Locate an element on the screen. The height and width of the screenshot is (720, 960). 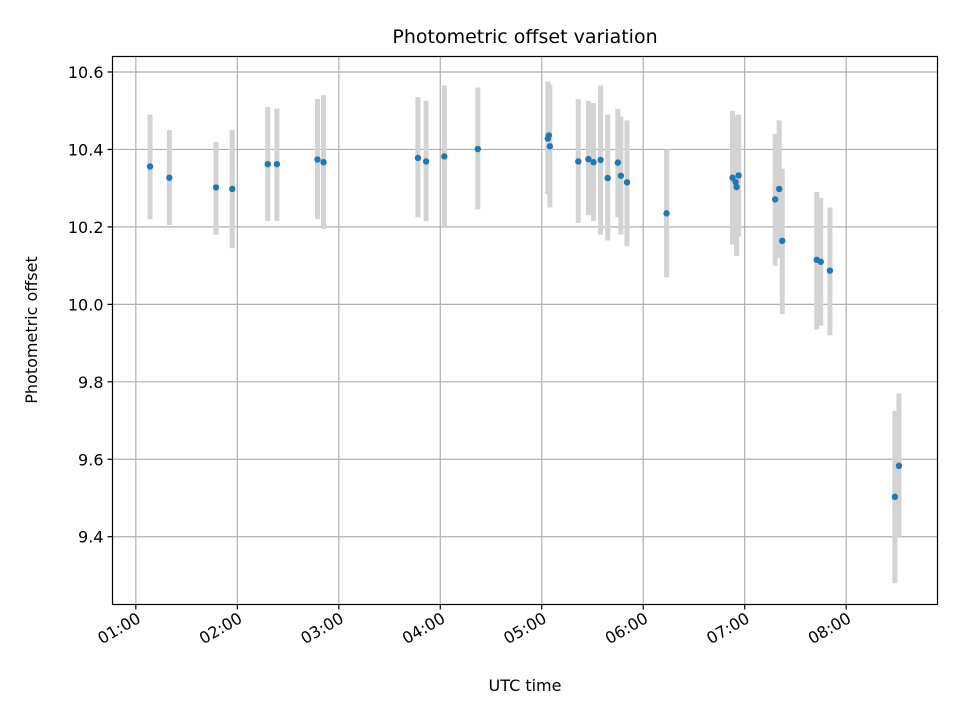
y-tick-label: 10.0 is located at coordinates (86, 304).